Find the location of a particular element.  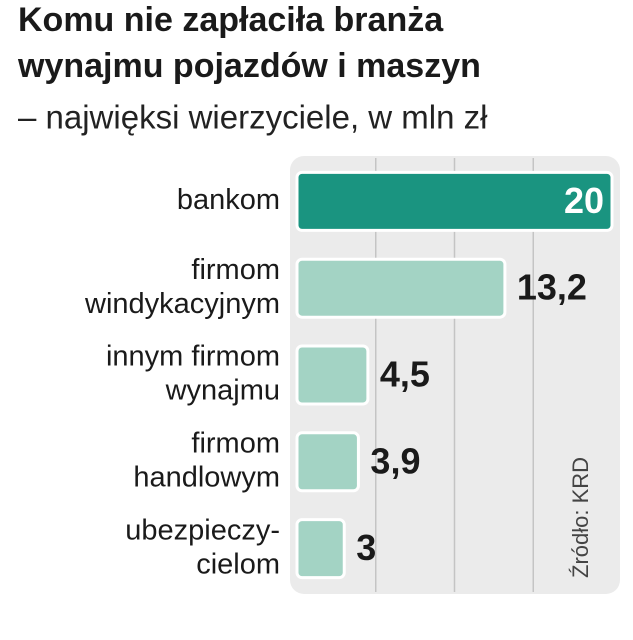

value-label: 3,9 is located at coordinates (395, 460).